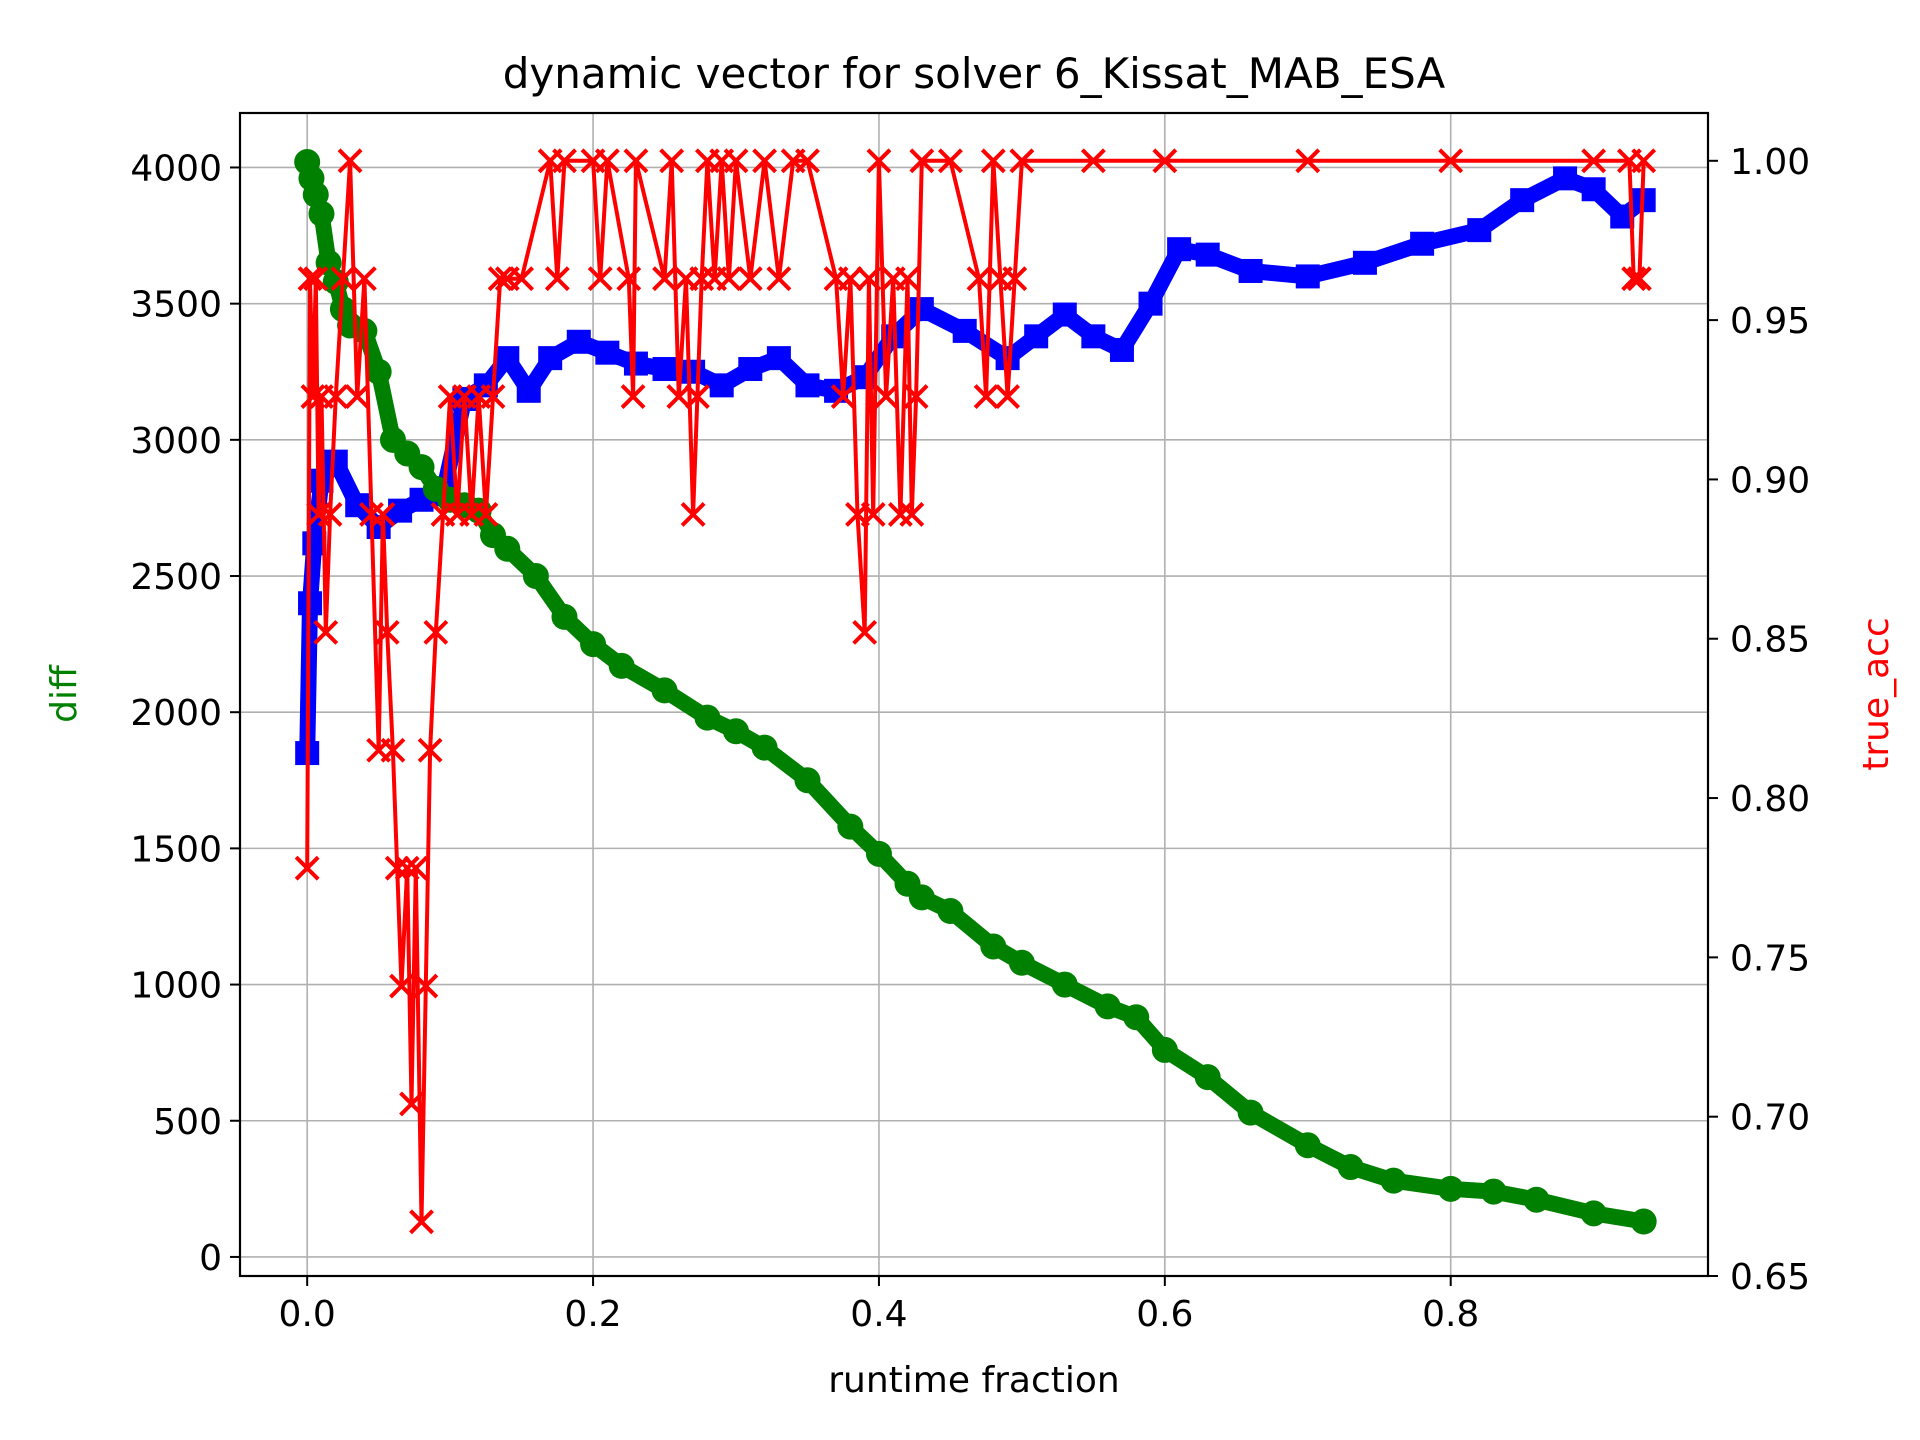  What do you see at coordinates (1770, 799) in the screenshot?
I see `y-right-tick-label: 0.80` at bounding box center [1770, 799].